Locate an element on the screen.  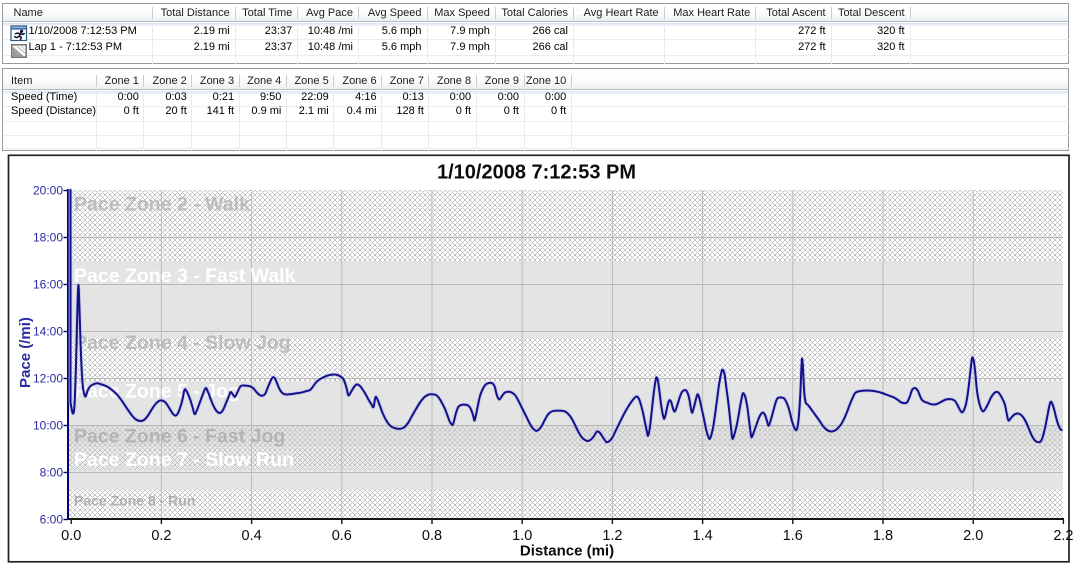
svg-text: 8:00 is located at coordinates (52, 473).